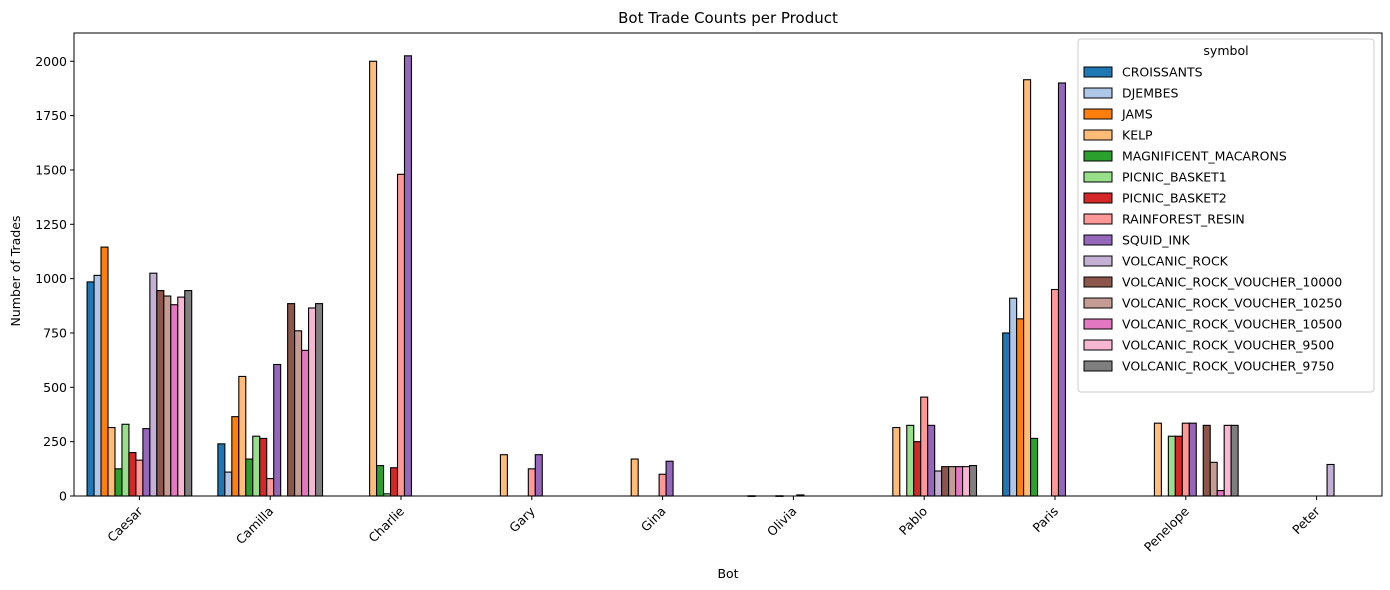  What do you see at coordinates (1174, 177) in the screenshot?
I see `legend-label: PICNIC_BASKET1` at bounding box center [1174, 177].